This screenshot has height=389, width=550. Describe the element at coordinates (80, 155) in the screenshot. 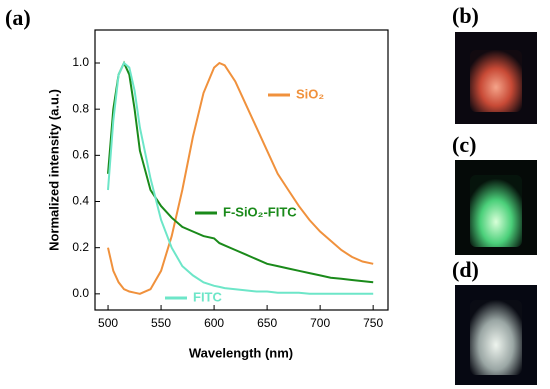

I see `y-tick-label: 0.6` at that location.